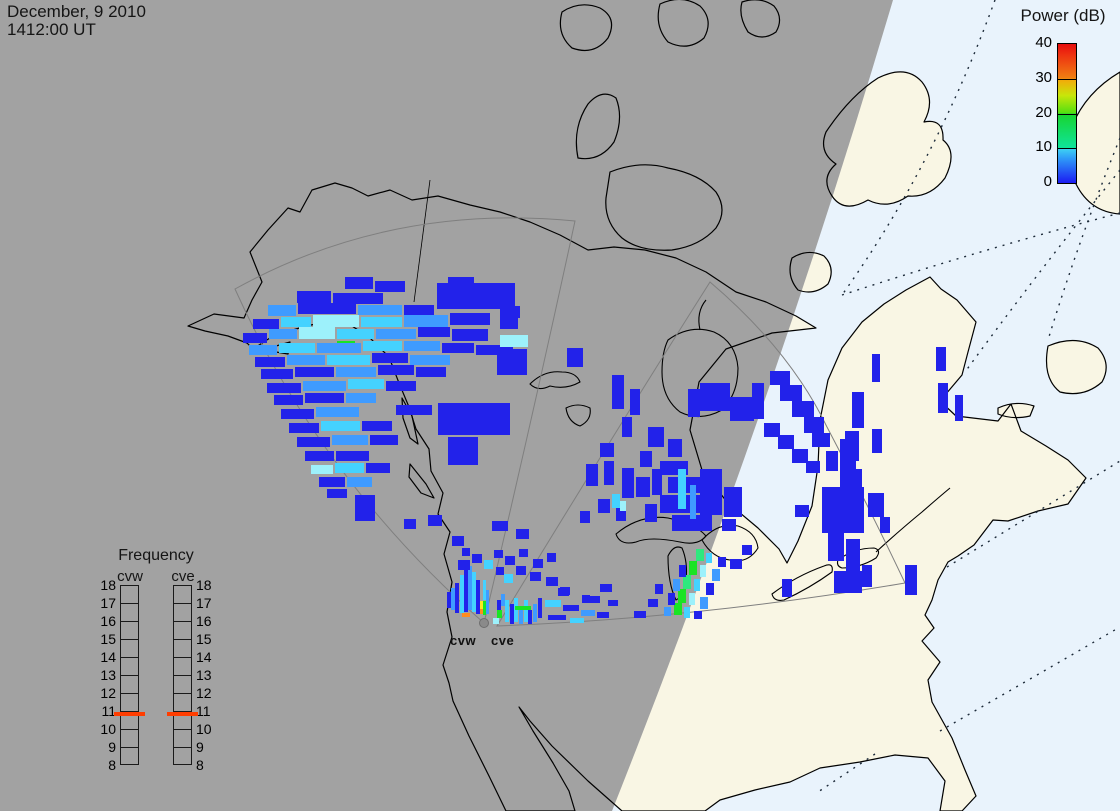 Image resolution: width=1120 pixels, height=811 pixels. Describe the element at coordinates (204, 603) in the screenshot. I see `frequency-tick-label: 17` at that location.